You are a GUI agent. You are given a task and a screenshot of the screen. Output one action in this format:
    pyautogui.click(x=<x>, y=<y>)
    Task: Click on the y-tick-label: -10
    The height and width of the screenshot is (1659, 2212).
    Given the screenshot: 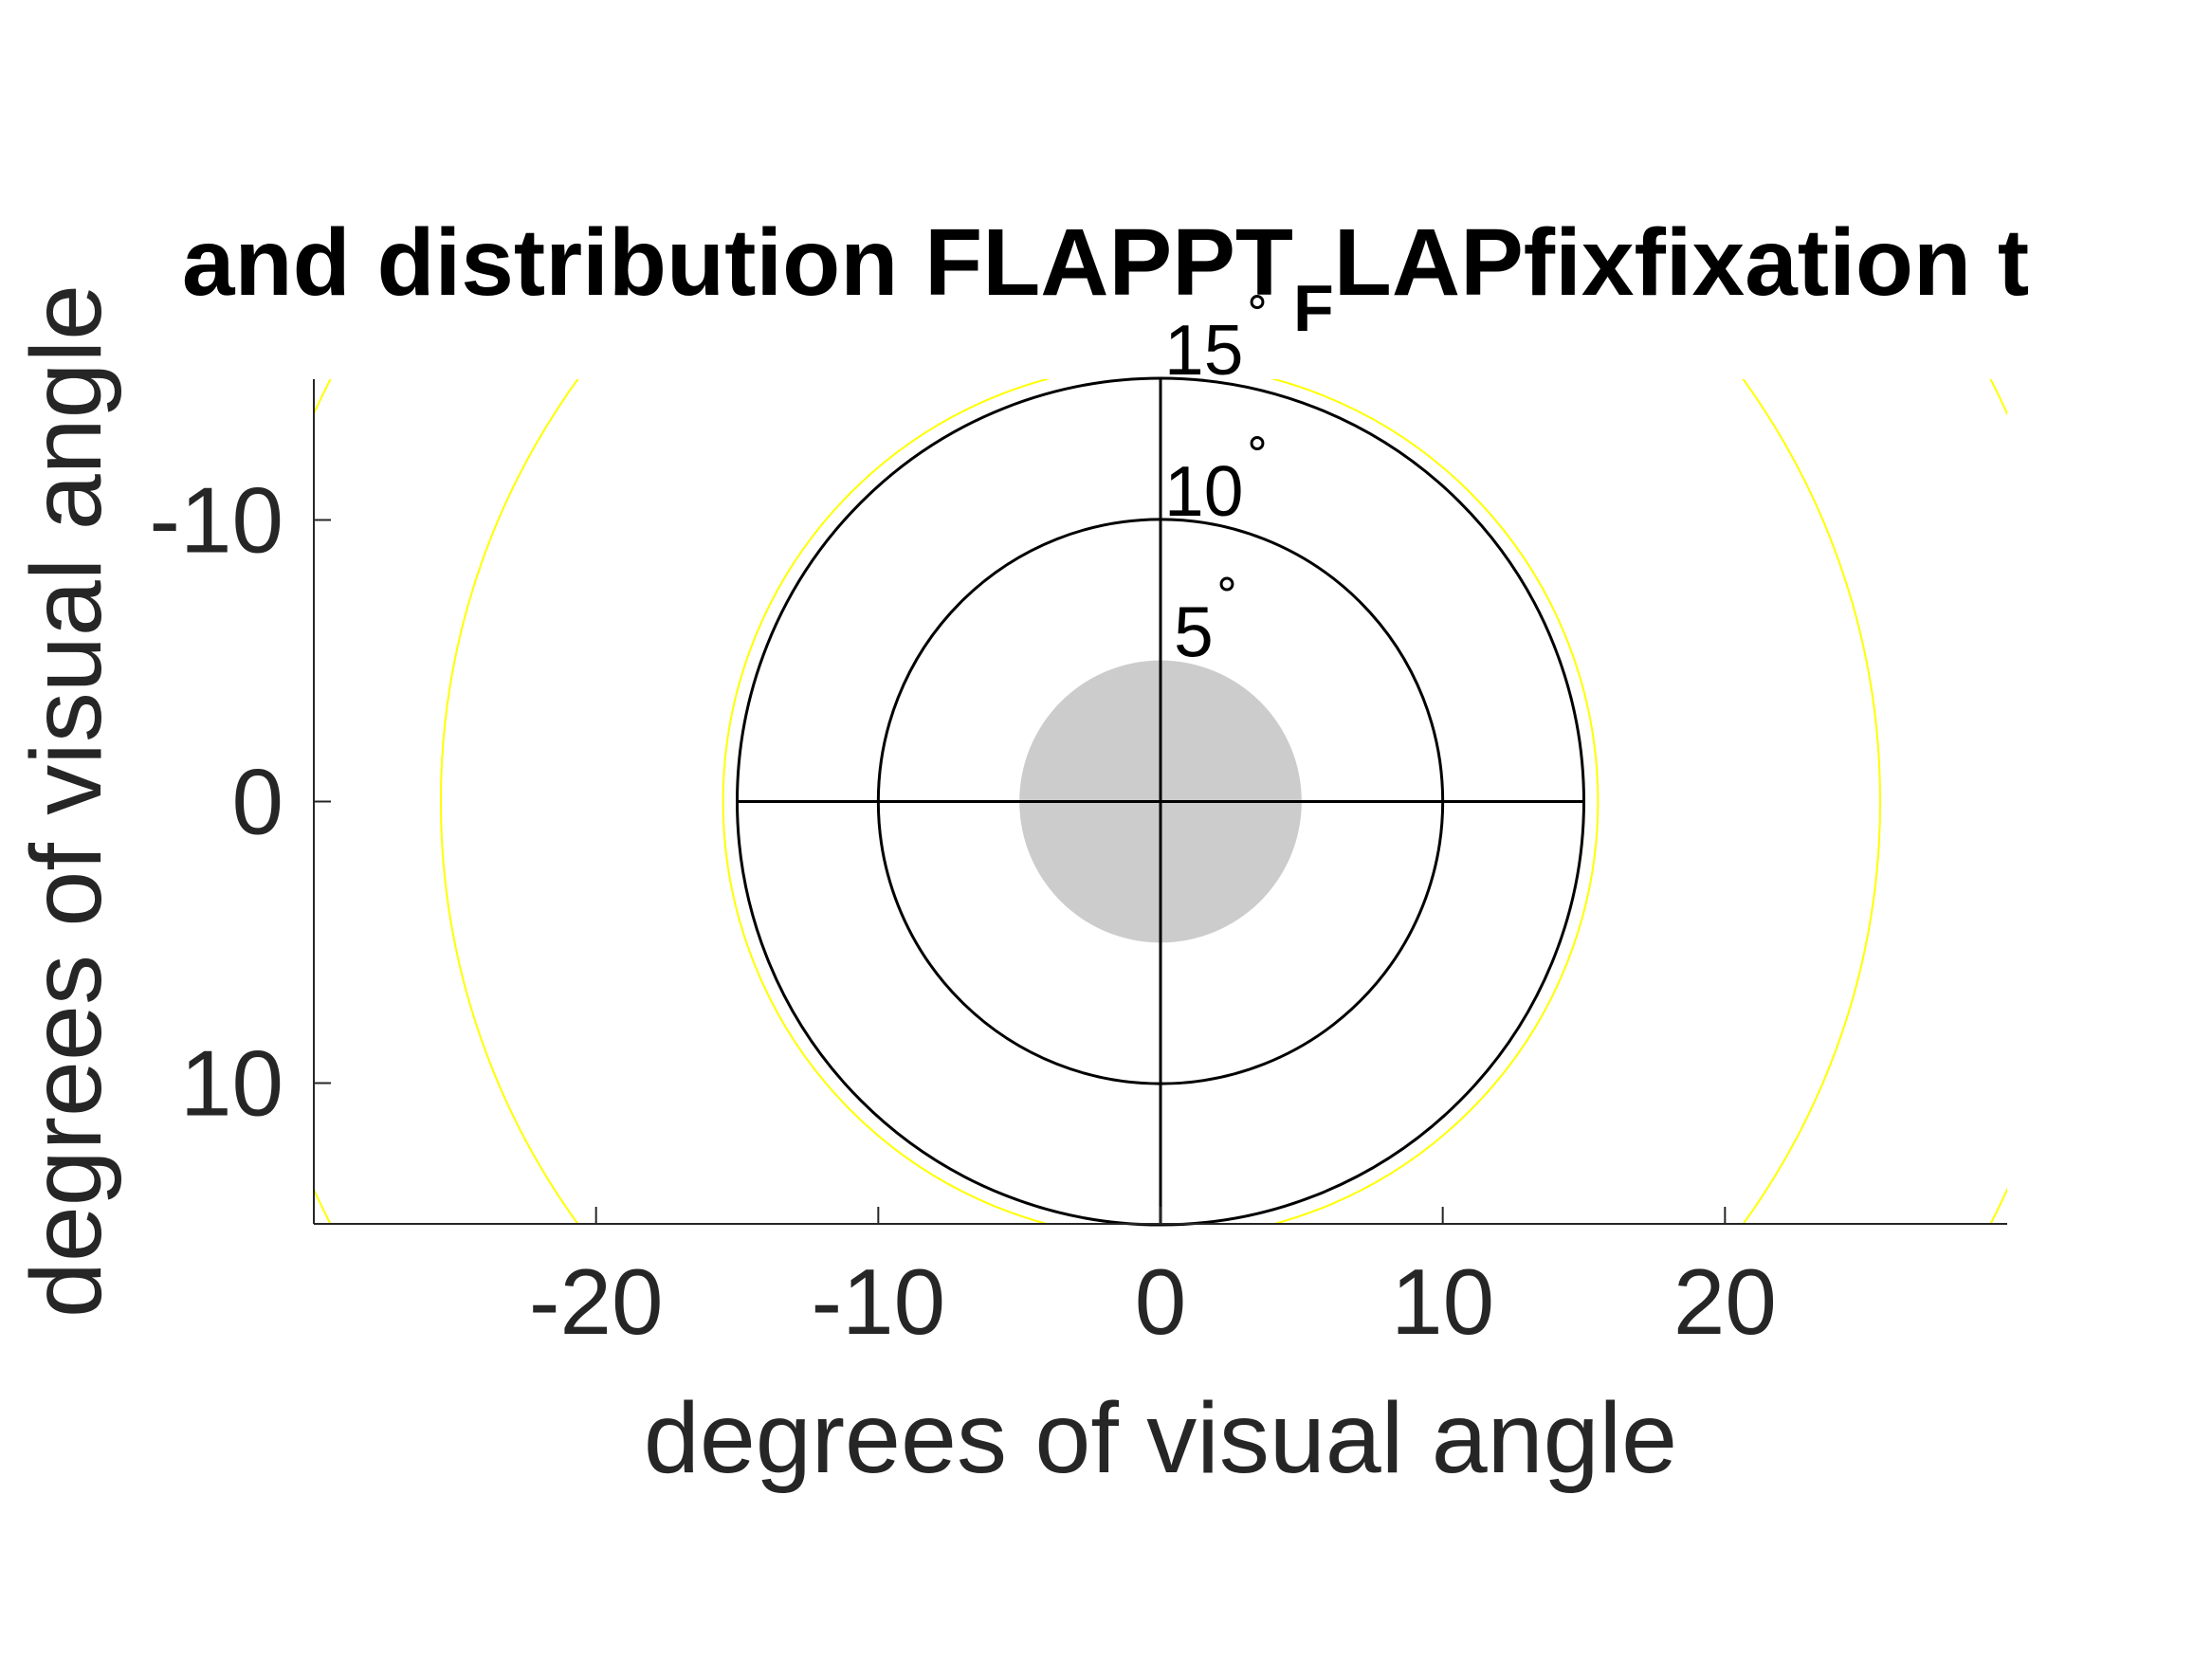 What is the action you would take?
    pyautogui.click(x=216, y=520)
    